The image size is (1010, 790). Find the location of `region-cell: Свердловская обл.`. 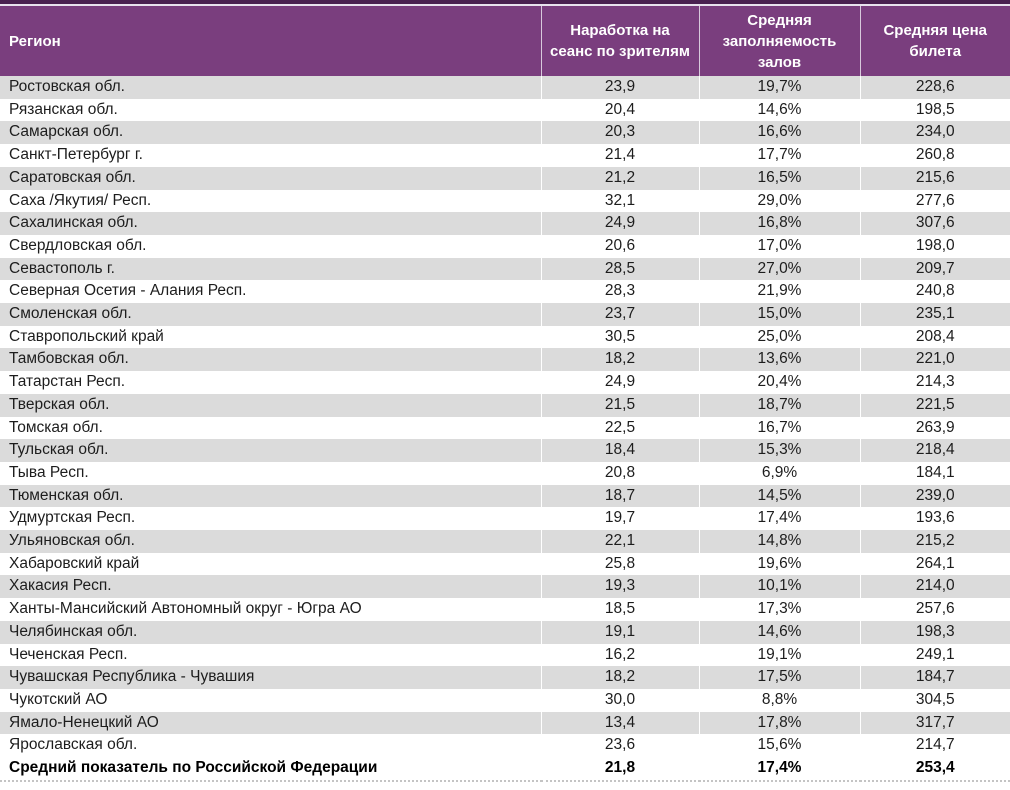

region-cell: Свердловская обл. is located at coordinates (78, 245).